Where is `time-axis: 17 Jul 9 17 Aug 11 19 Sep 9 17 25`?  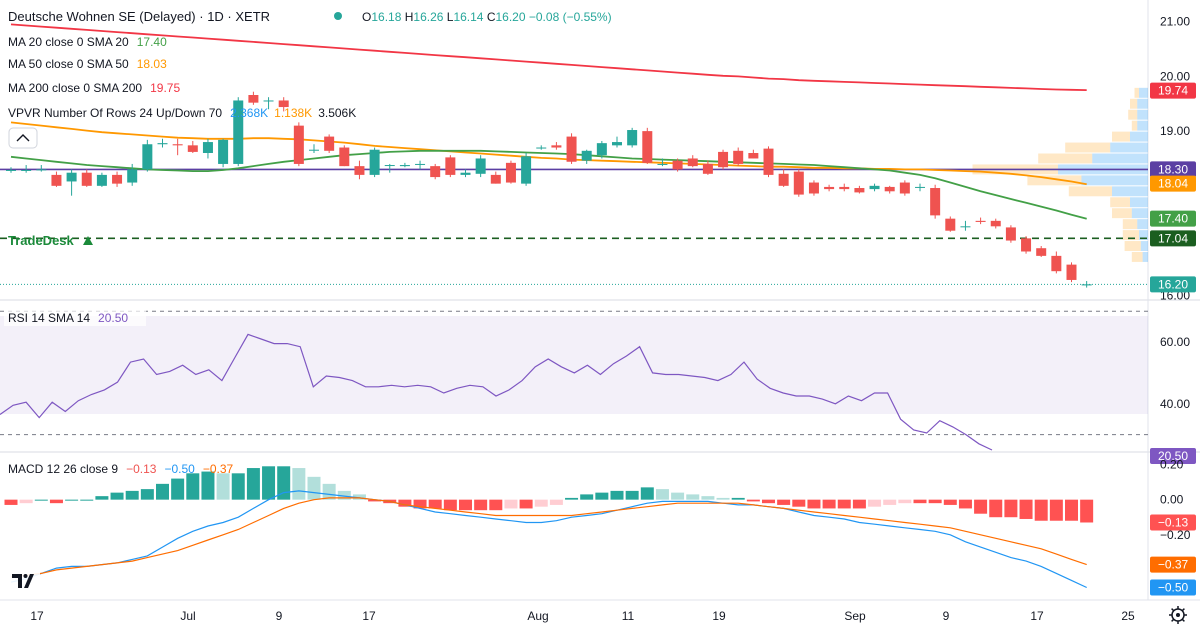
time-axis: 17 Jul 9 17 Aug 11 19 Sep 9 17 25 is located at coordinates (582, 616).